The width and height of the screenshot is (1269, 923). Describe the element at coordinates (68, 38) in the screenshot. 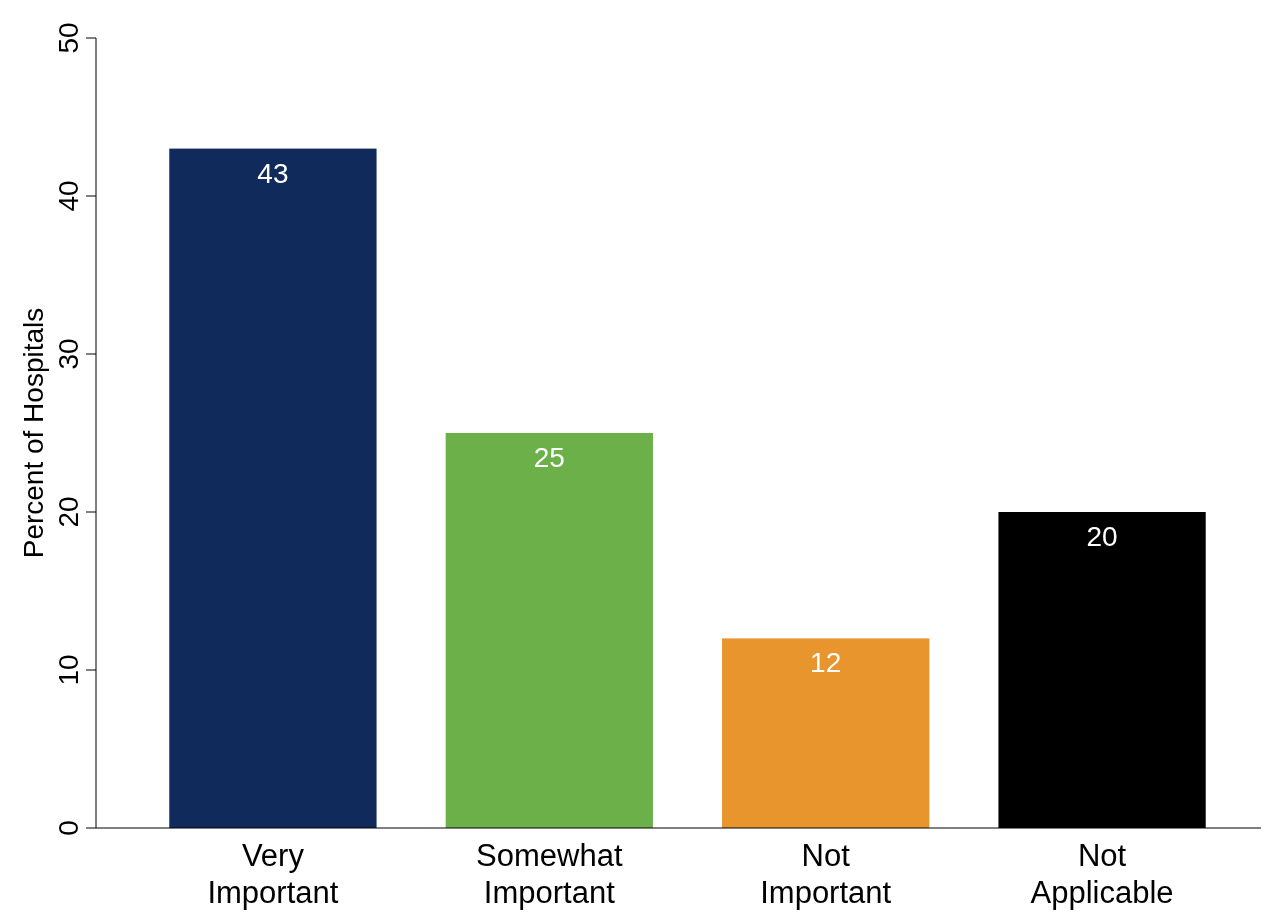

I see `y-tick-label: 50` at that location.